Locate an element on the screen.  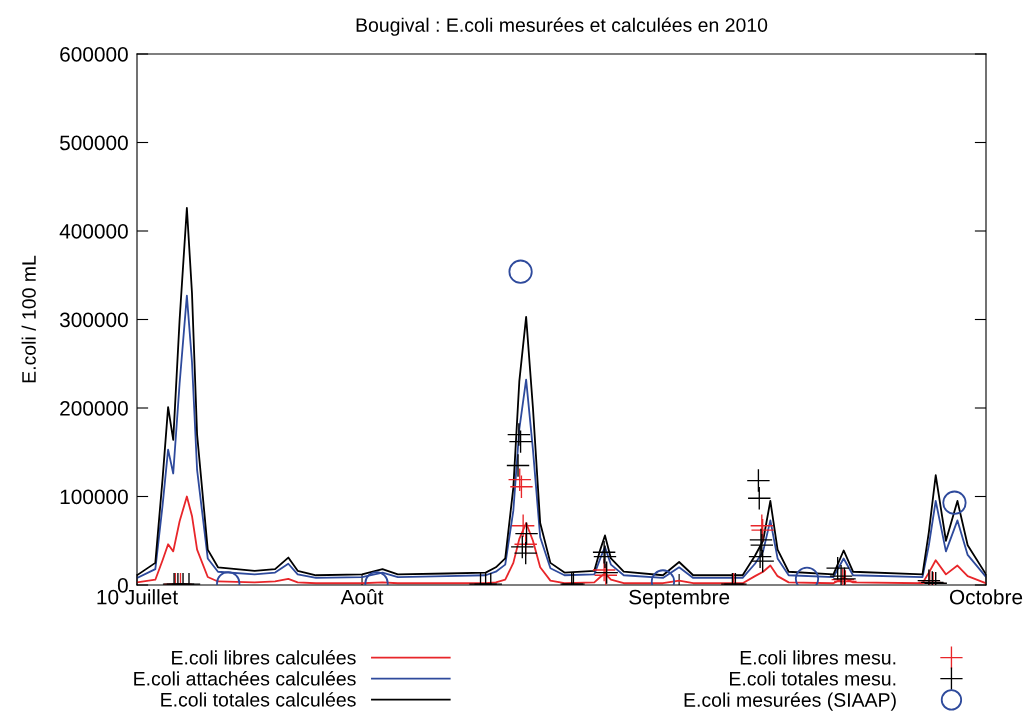
legend-label: E.coli totales mesu. is located at coordinates (813, 678).